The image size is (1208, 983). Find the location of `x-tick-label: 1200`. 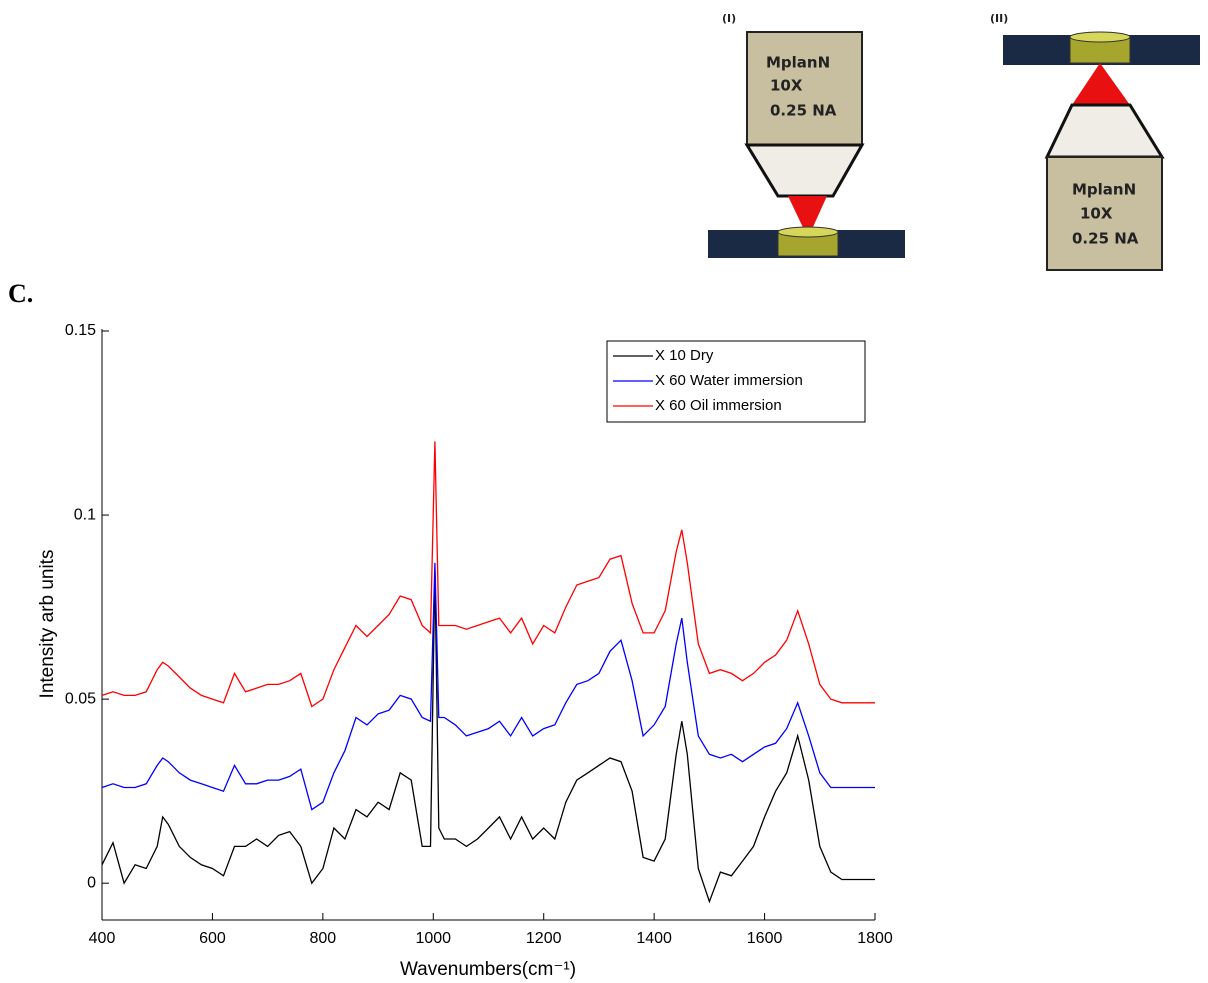

x-tick-label: 1200 is located at coordinates (544, 938).